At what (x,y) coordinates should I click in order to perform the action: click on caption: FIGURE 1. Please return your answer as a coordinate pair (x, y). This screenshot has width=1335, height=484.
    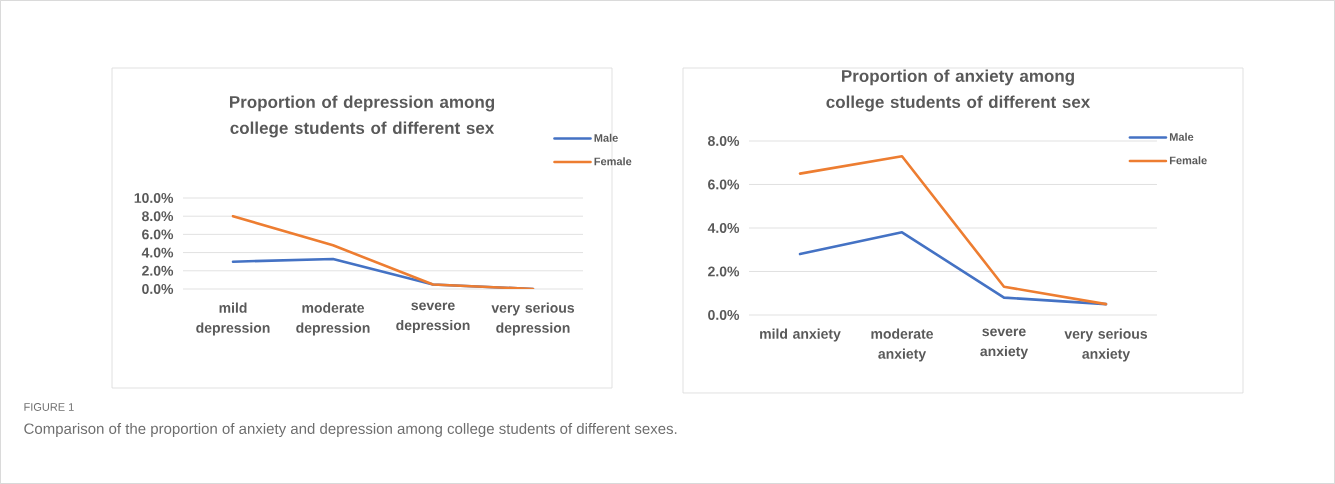
    Looking at the image, I should click on (49, 407).